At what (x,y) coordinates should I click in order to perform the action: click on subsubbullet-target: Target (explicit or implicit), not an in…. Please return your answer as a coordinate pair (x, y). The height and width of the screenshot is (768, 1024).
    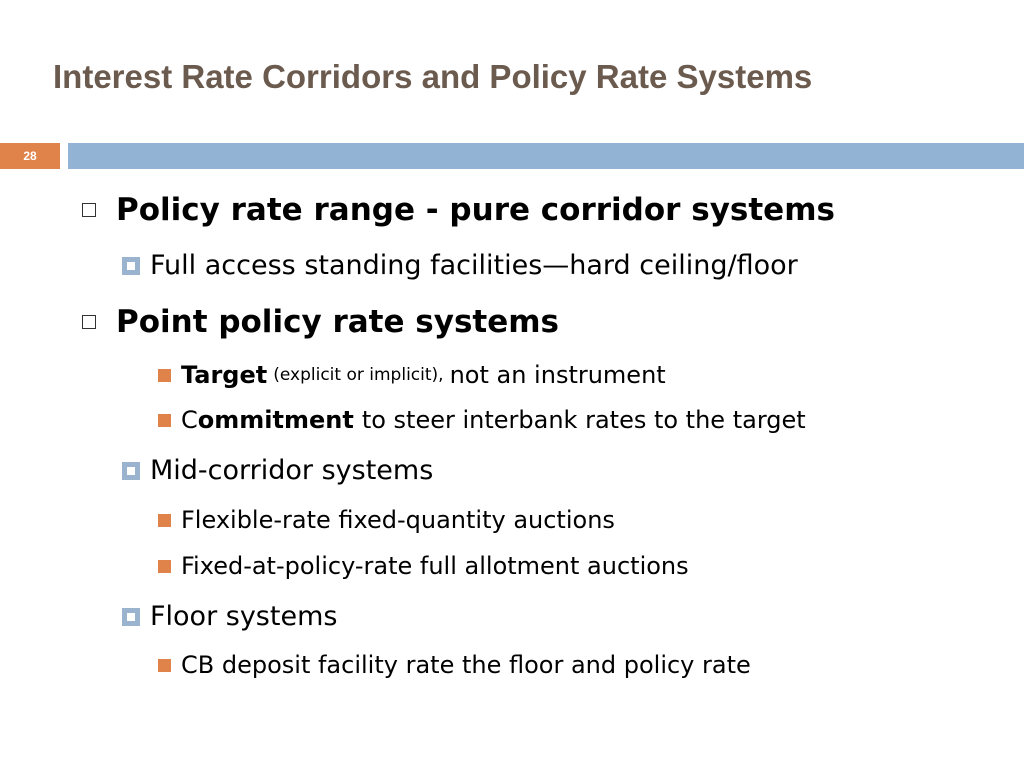
    Looking at the image, I should click on (412, 375).